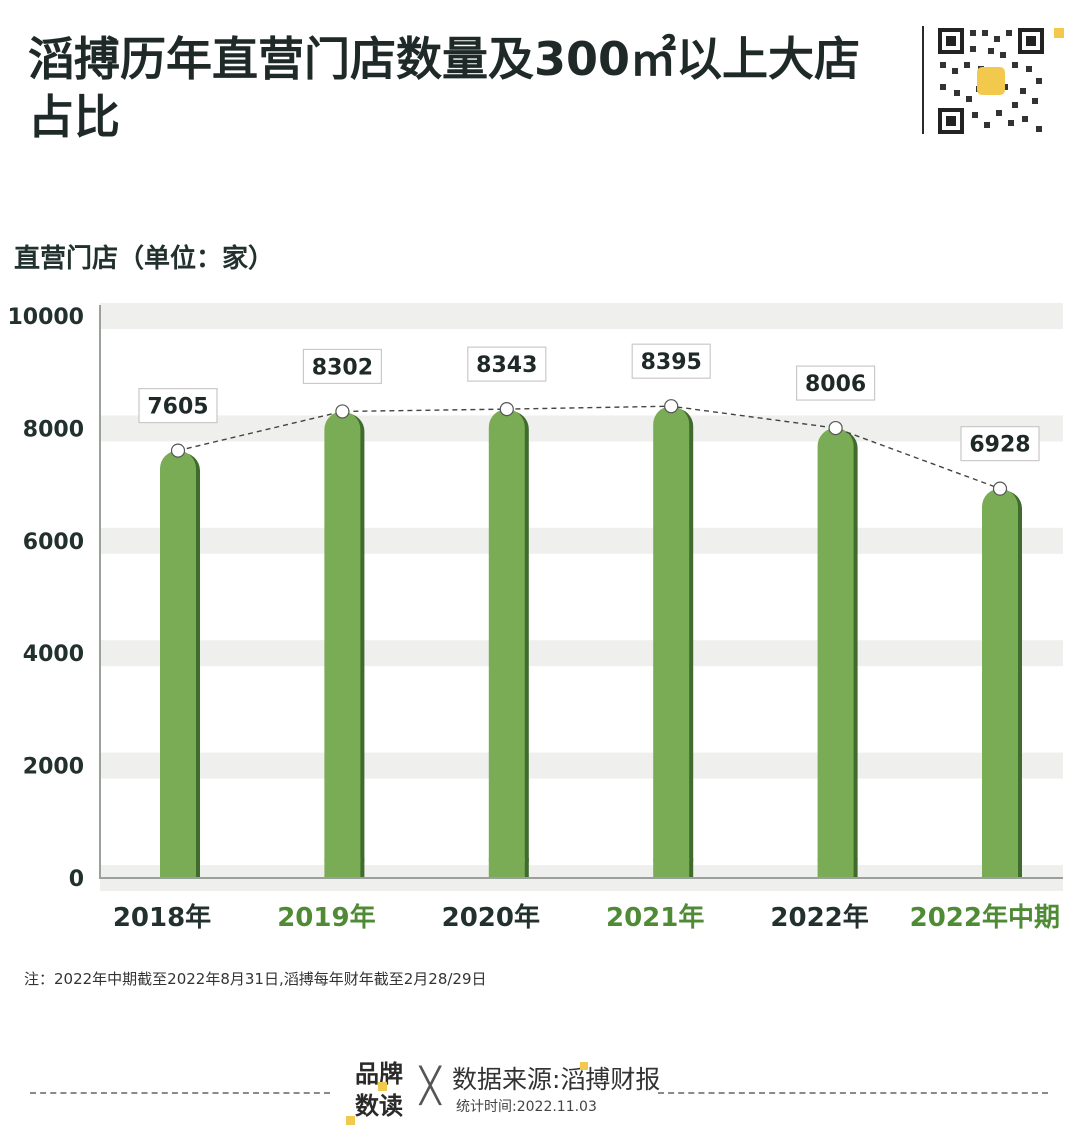 Image resolution: width=1080 pixels, height=1137 pixels. Describe the element at coordinates (144, 259) in the screenshot. I see `y-axis-label: 直营门店（单位：家）` at that location.